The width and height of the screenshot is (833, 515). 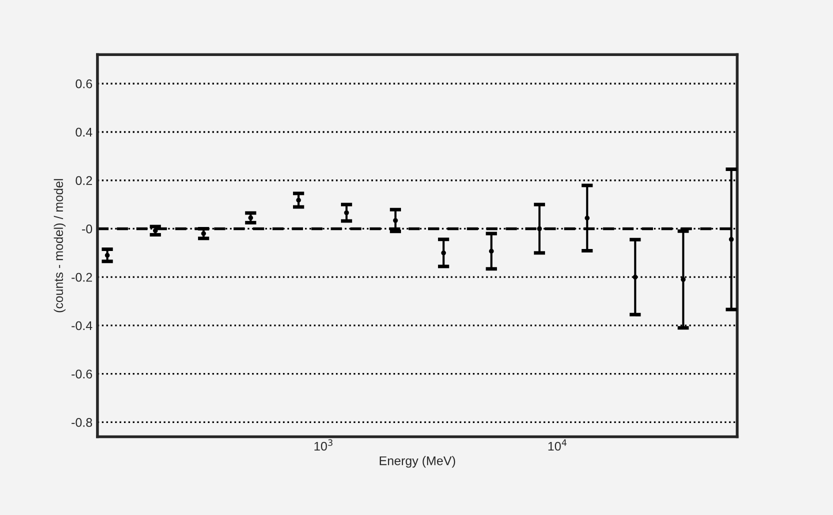 What do you see at coordinates (60, 245) in the screenshot?
I see `y-axis-title: (counts - model) / model` at bounding box center [60, 245].